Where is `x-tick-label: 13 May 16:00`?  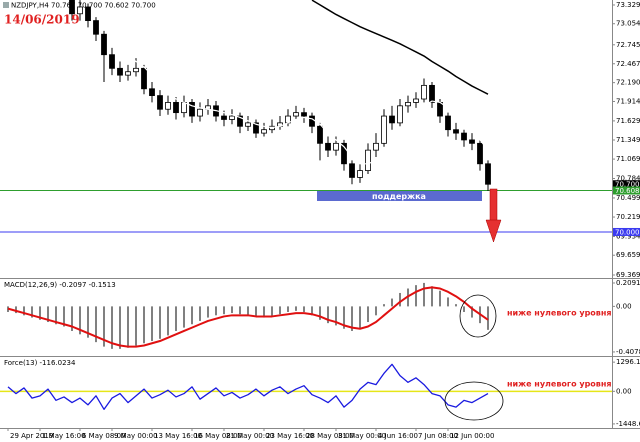
x-tick-label: 13 May 16:00 is located at coordinates (178, 436).